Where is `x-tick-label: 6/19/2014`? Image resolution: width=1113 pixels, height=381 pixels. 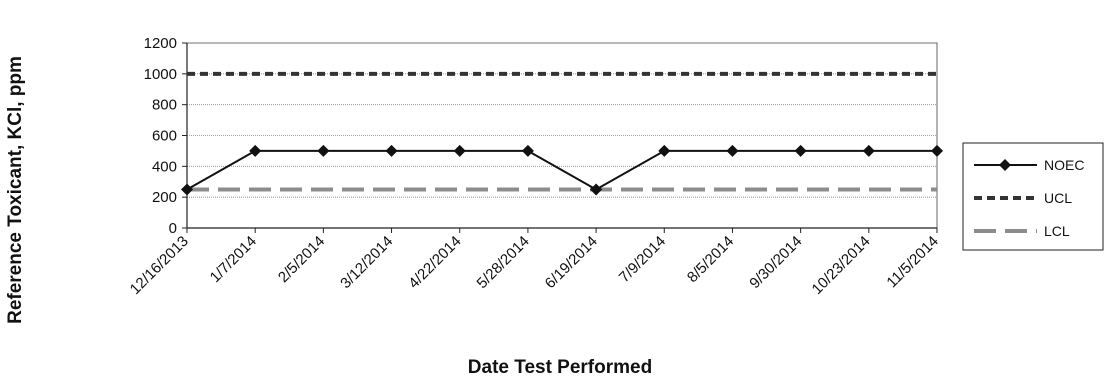 x-tick-label: 6/19/2014 is located at coordinates (571, 262).